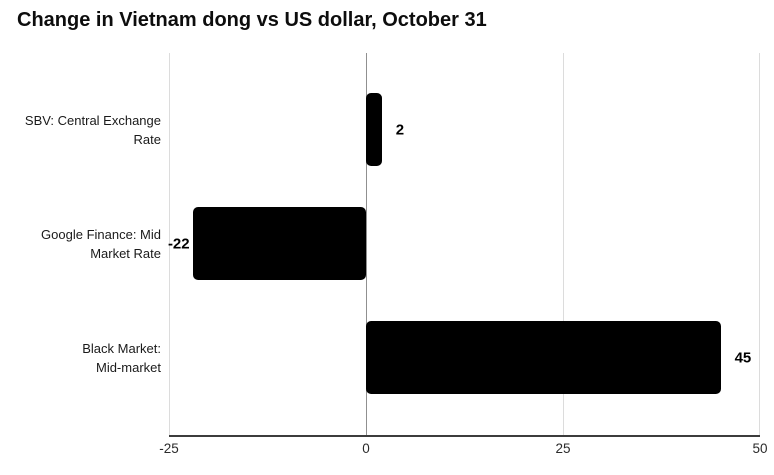 The width and height of the screenshot is (774, 475). I want to click on bar-value-label: 2, so click(400, 129).